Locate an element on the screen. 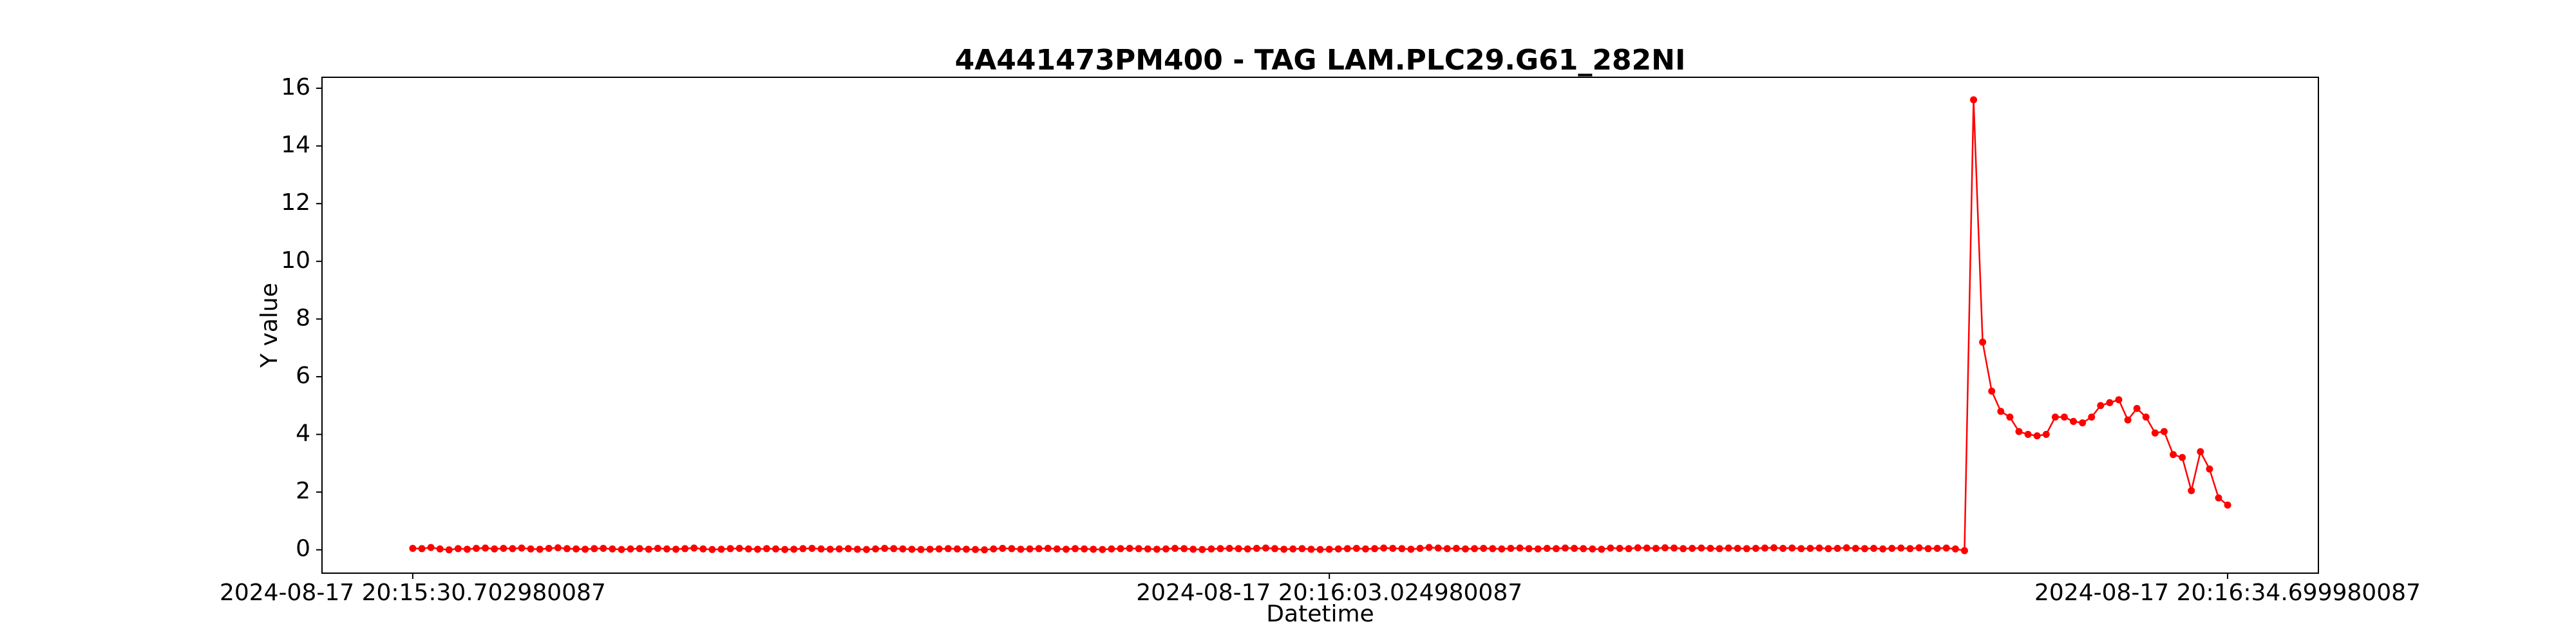  x-tick-label: 2024-08-17 20:16:03.024980087 is located at coordinates (1329, 593).